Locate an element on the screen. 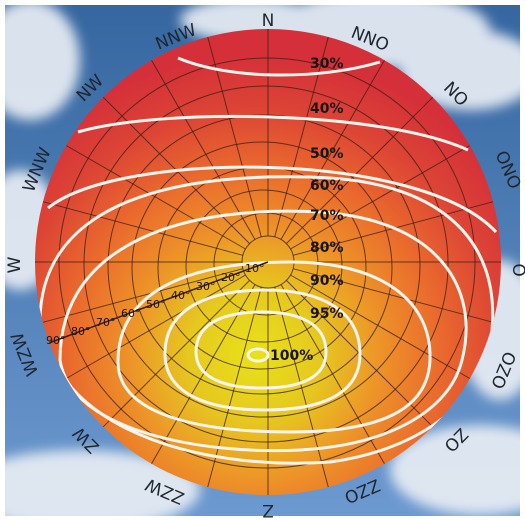 This screenshot has width=525, height=521. label-100: 100% is located at coordinates (291, 356).